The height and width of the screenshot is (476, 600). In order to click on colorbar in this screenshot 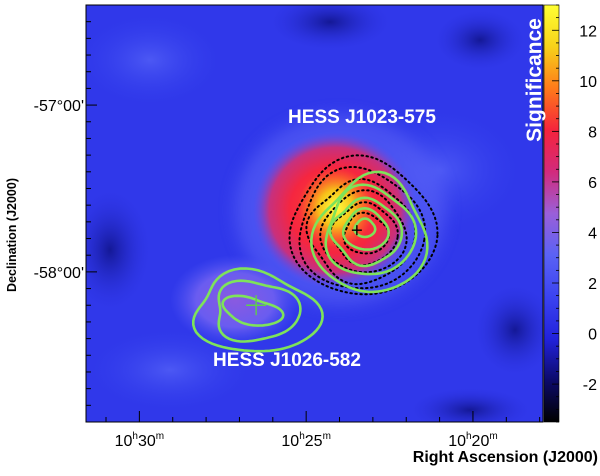, I will do `click(551, 213)`.